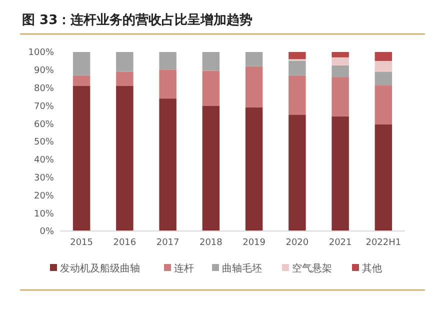 This screenshot has width=430, height=320. What do you see at coordinates (41, 53) in the screenshot?
I see `y-tick-label: 100%` at bounding box center [41, 53].